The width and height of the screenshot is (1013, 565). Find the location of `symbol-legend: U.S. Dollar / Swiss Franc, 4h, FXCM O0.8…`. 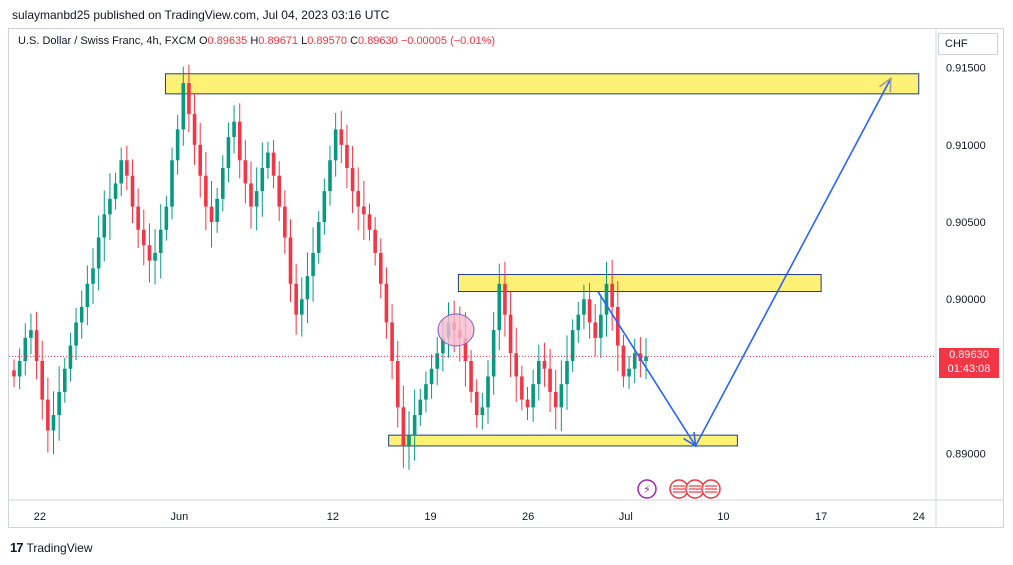

symbol-legend: U.S. Dollar / Swiss Franc, 4h, FXCM O0.8… is located at coordinates (256, 41).